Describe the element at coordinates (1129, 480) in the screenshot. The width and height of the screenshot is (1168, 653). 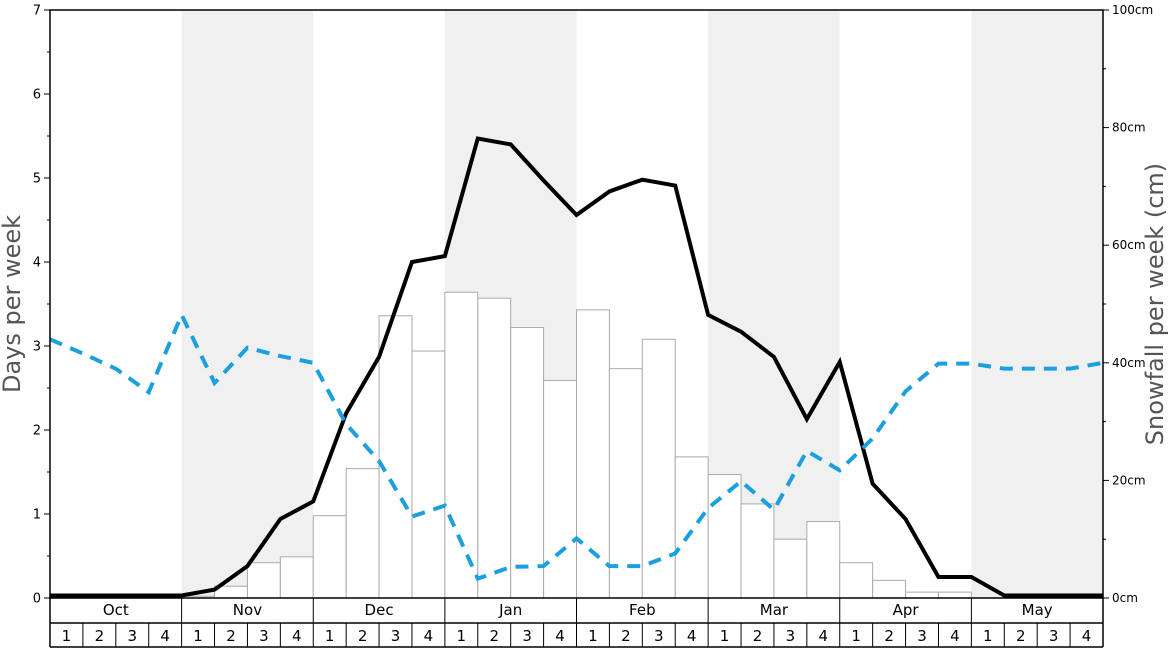
I see `right-tick-label: 20cm` at that location.